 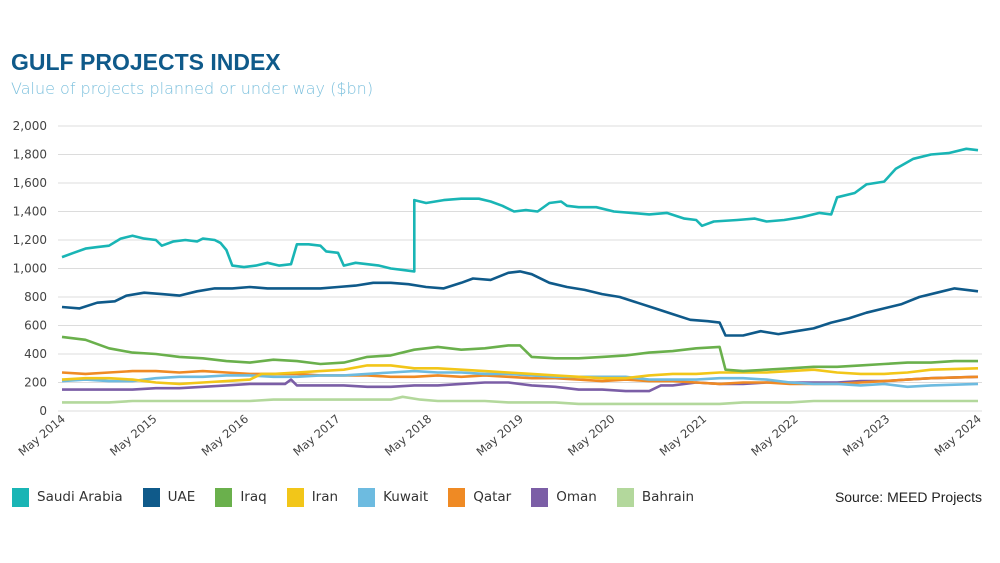 What do you see at coordinates (591, 435) in the screenshot?
I see `x-tick-label: May 2020` at bounding box center [591, 435].